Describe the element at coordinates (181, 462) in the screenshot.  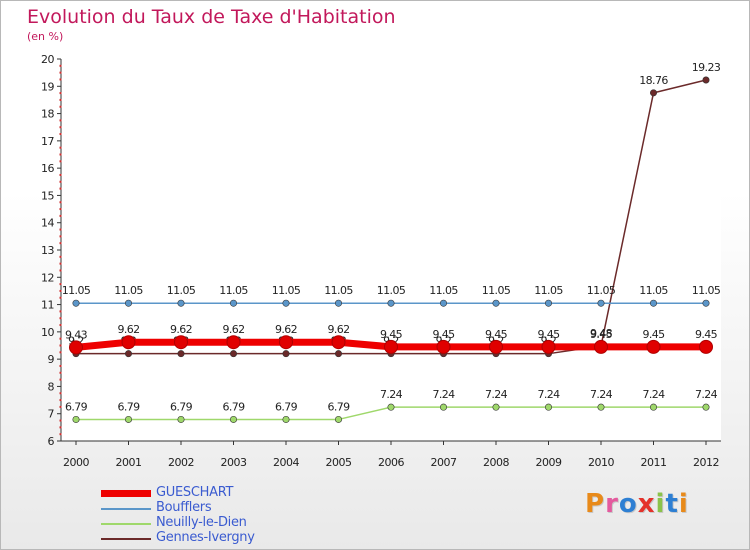
I see `x-tick-label: 2002` at that location.